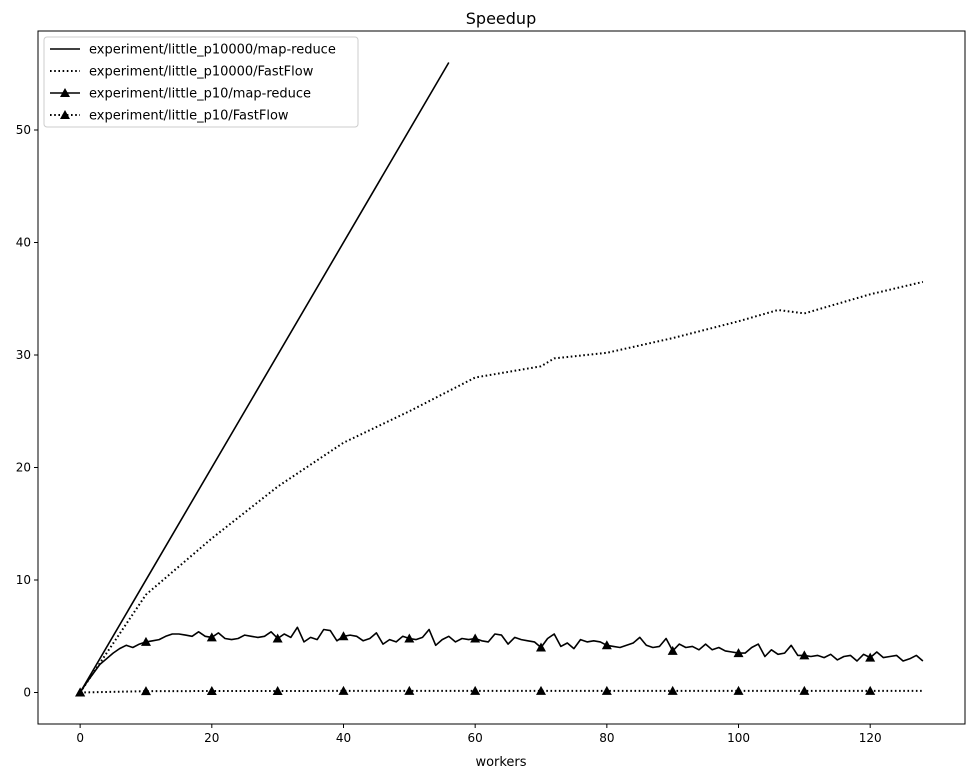 Image resolution: width=977 pixels, height=778 pixels. What do you see at coordinates (80, 738) in the screenshot?
I see `x-tick-label: 0` at bounding box center [80, 738].